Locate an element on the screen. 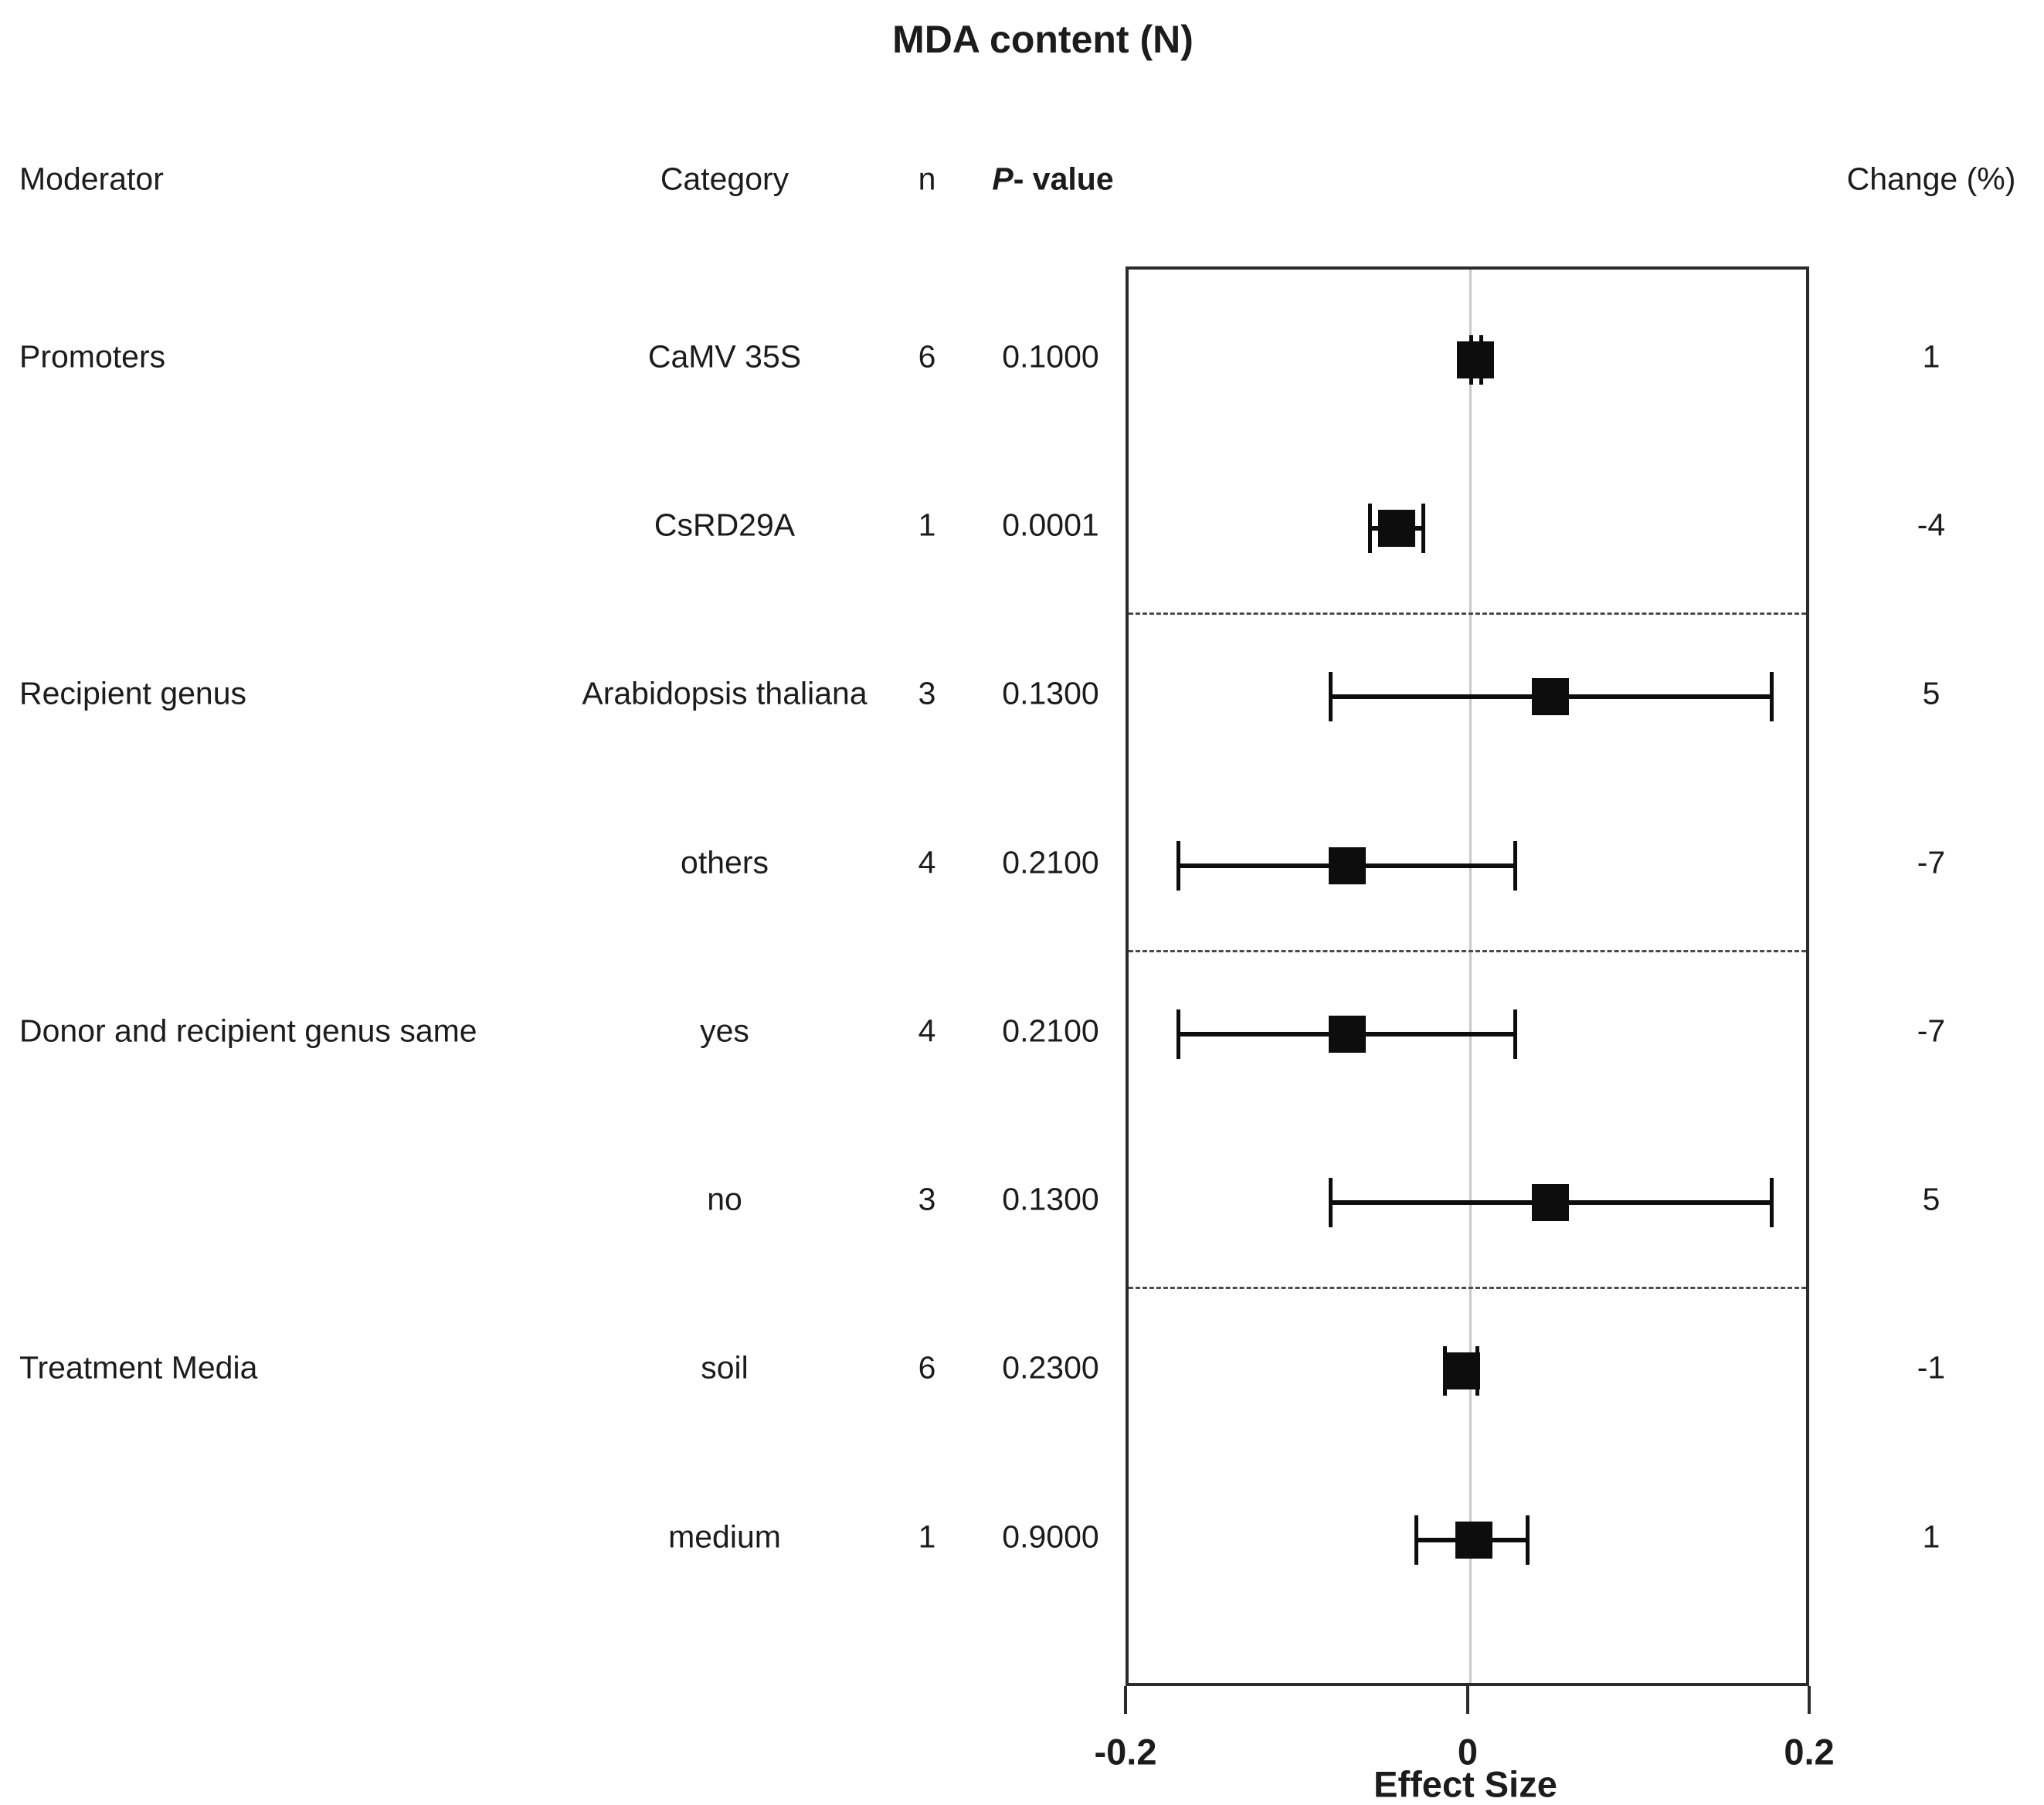  p-value-header-rest-part: - value is located at coordinates (1063, 179).